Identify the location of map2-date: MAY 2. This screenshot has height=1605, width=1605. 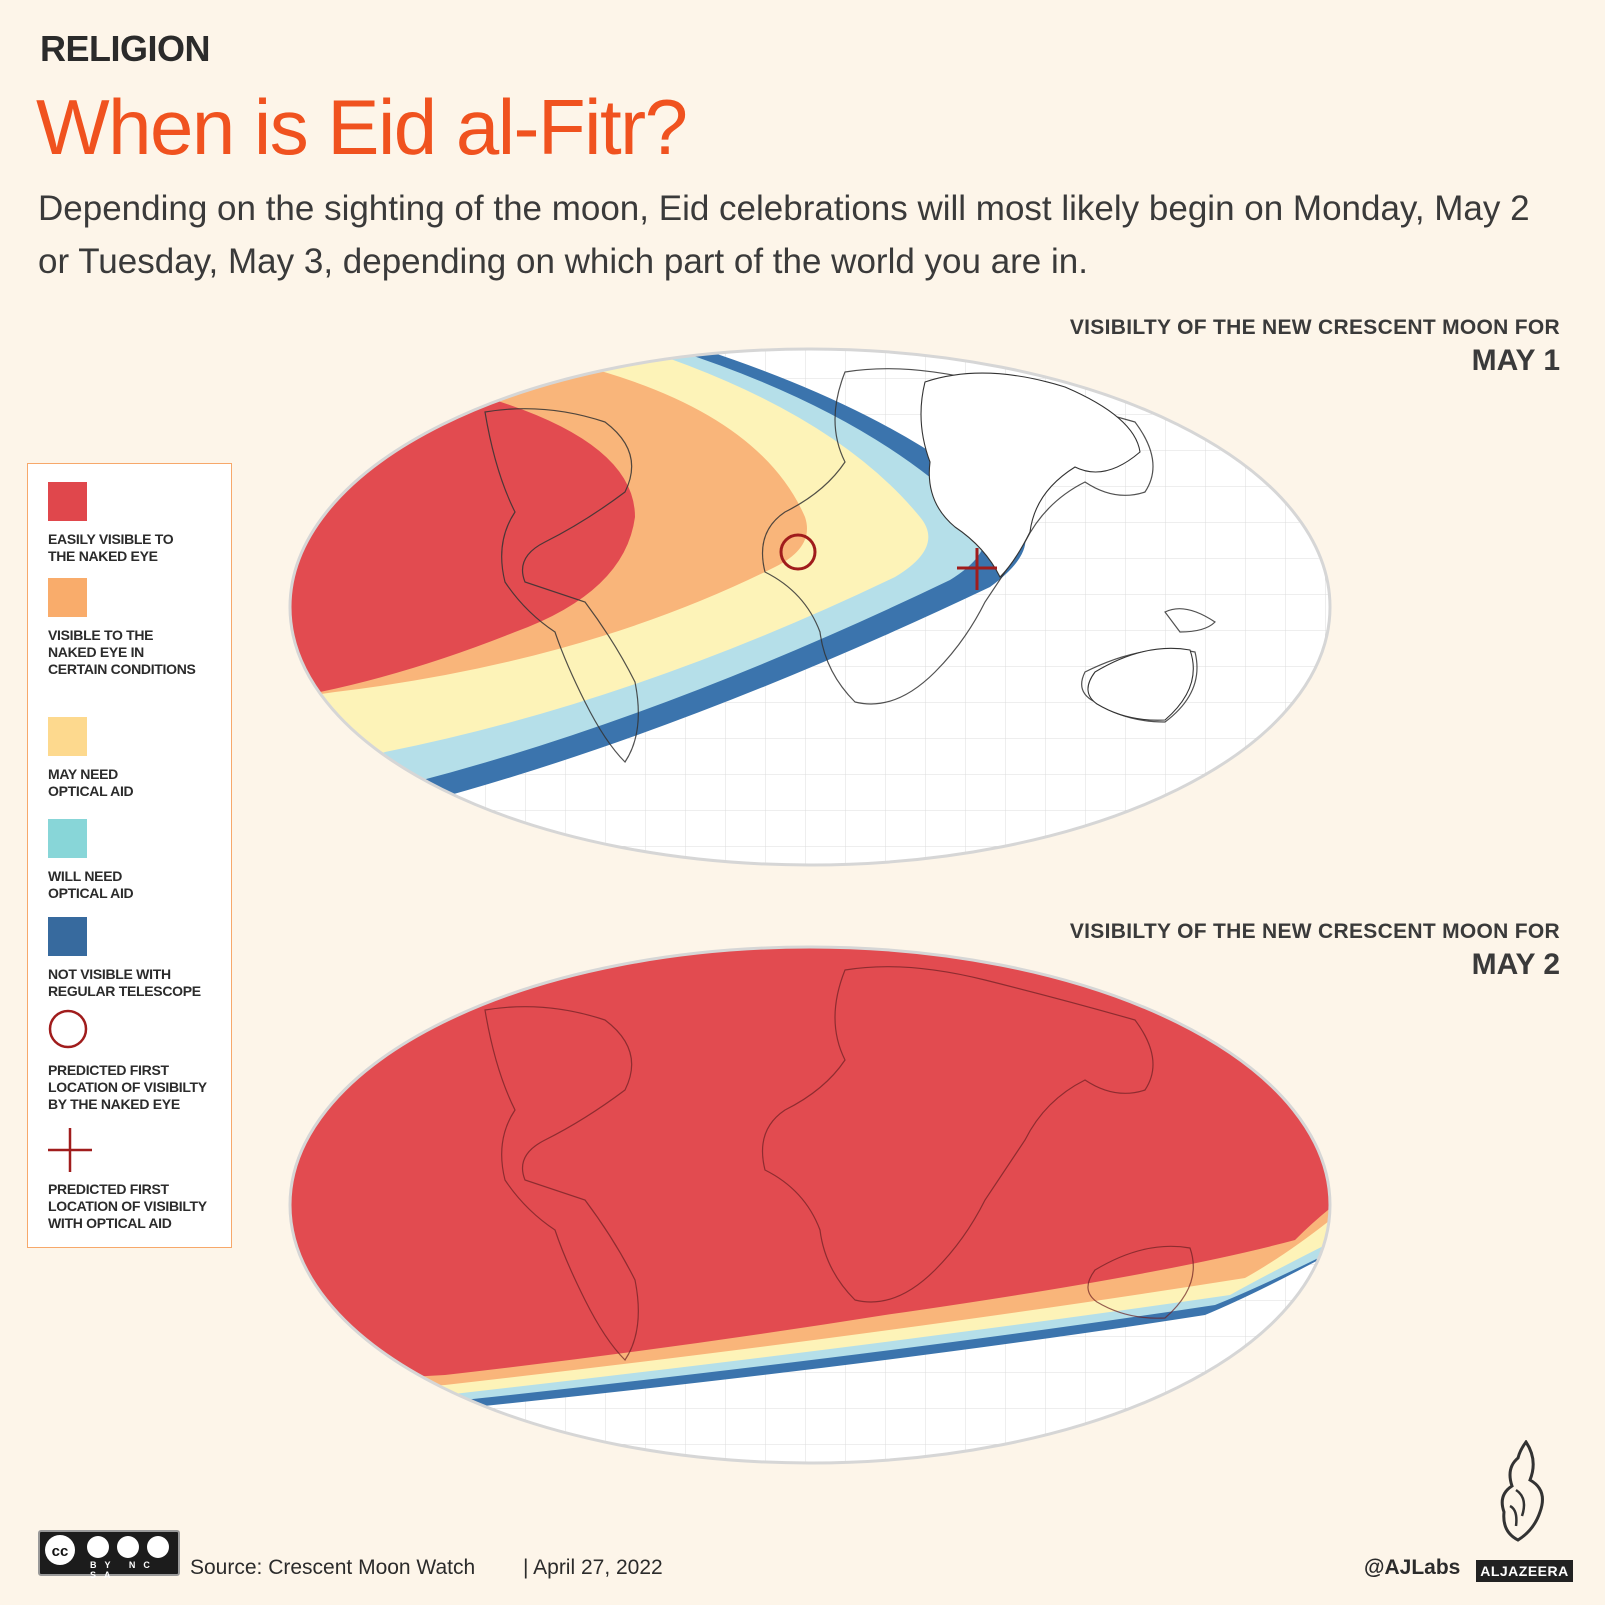
(1515, 964).